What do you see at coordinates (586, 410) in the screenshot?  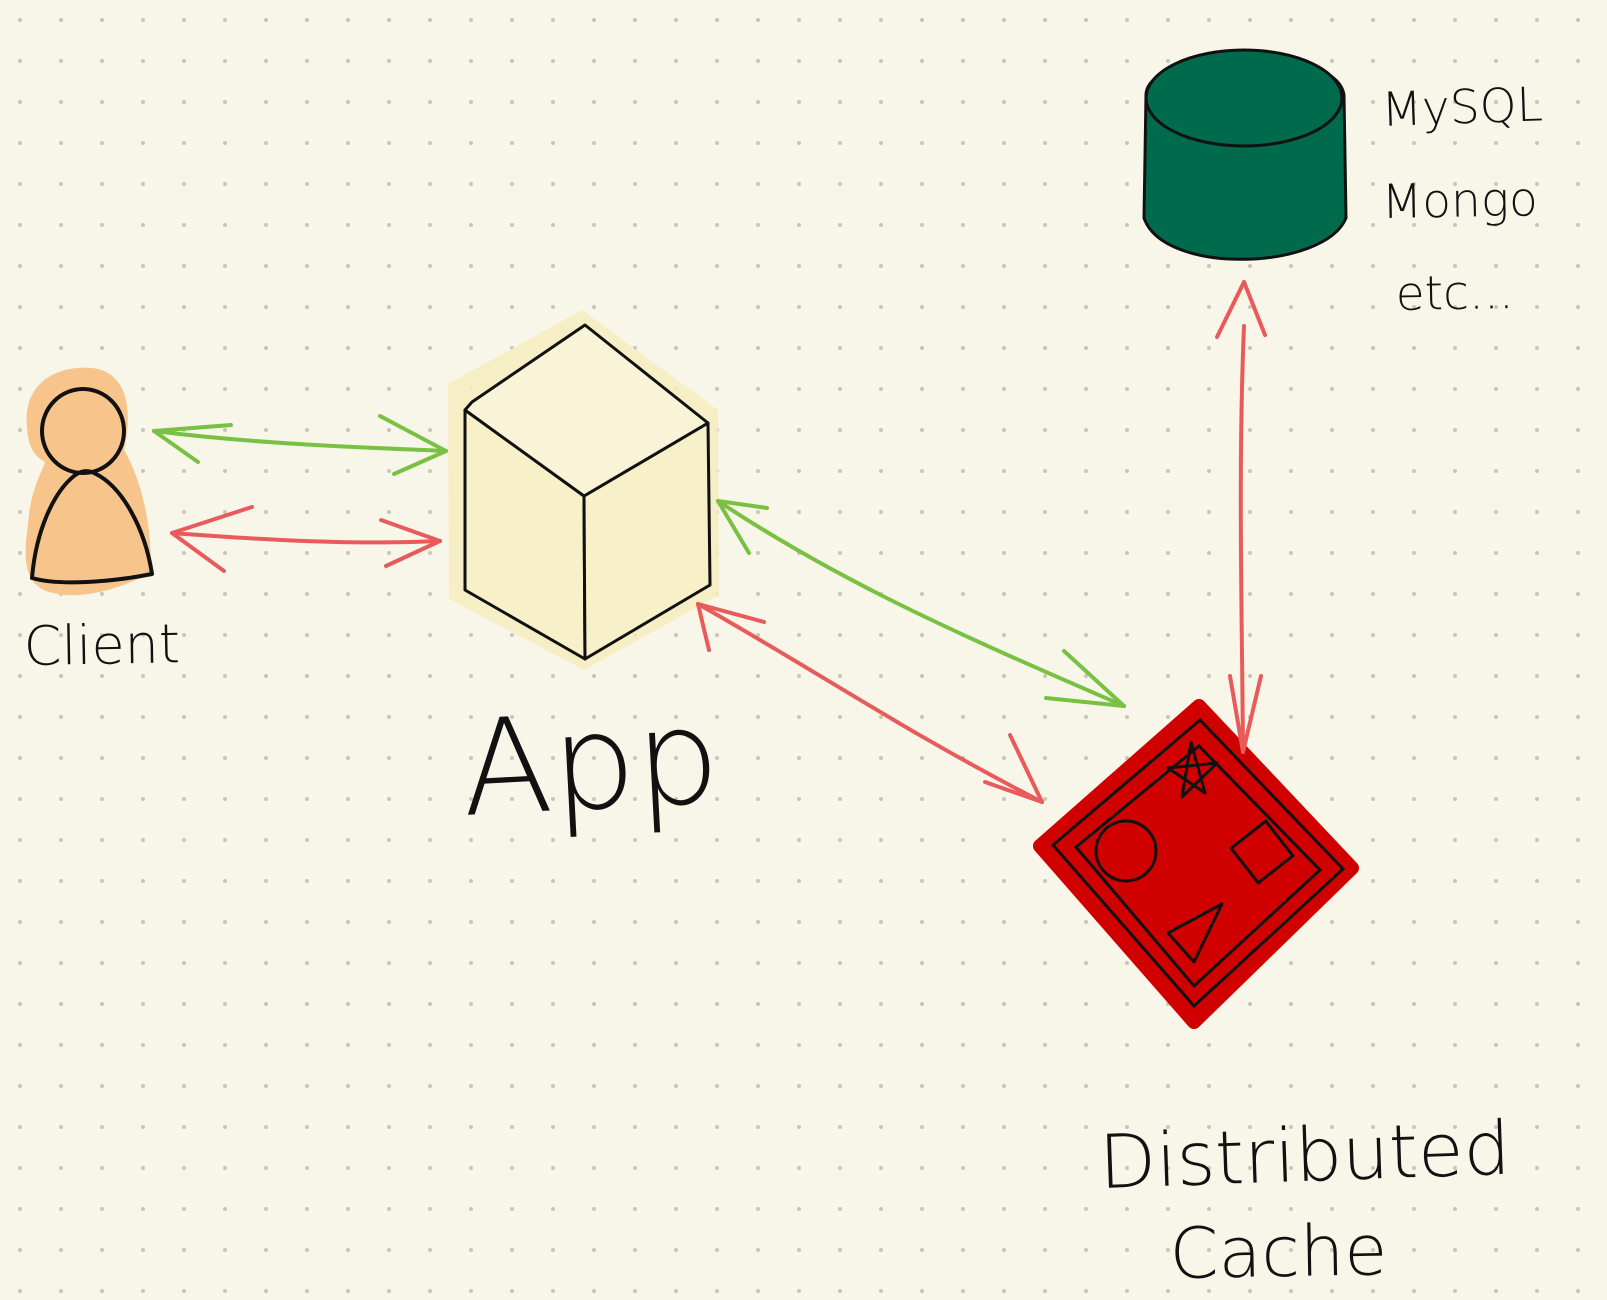 I see `app-cube-top-face` at bounding box center [586, 410].